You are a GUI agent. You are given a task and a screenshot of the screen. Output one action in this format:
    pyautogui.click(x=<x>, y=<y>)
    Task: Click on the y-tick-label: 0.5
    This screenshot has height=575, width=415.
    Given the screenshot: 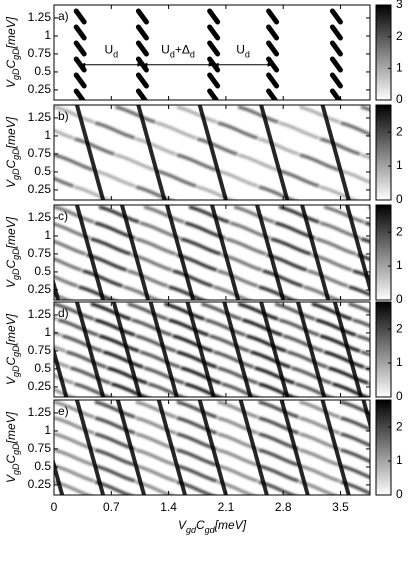 What is the action you would take?
    pyautogui.click(x=42, y=368)
    